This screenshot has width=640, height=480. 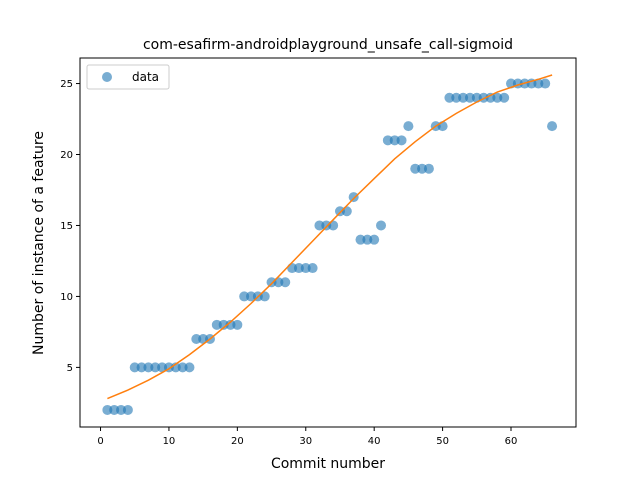 I want to click on y-tick-label: 25, so click(x=66, y=84).